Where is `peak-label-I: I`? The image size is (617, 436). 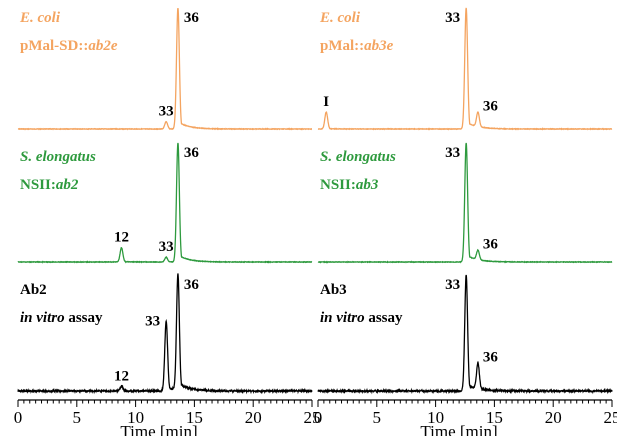 peak-label-I: I is located at coordinates (326, 102).